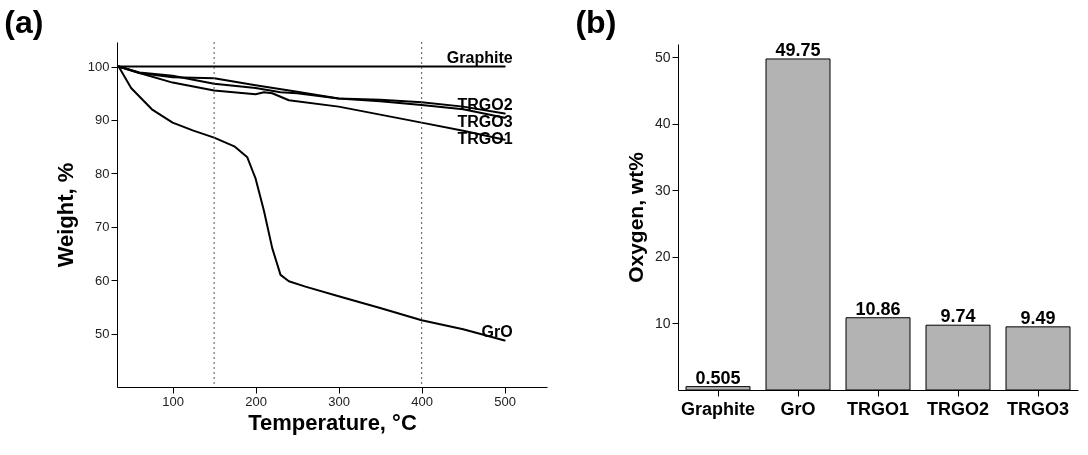 The height and width of the screenshot is (455, 1088). I want to click on y-tick-label: 40, so click(662, 123).